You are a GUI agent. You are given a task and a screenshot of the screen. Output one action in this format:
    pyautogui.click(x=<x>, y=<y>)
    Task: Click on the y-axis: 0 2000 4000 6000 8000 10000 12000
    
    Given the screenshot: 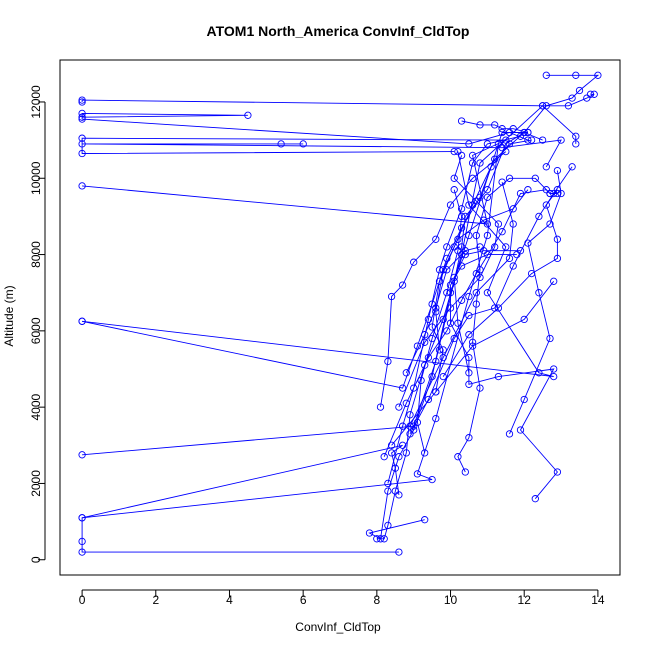 What is the action you would take?
    pyautogui.click(x=37, y=324)
    